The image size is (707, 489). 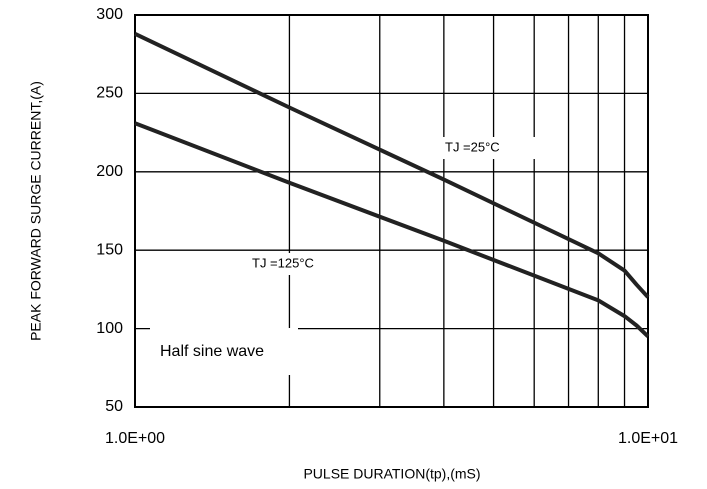 What do you see at coordinates (109, 93) in the screenshot?
I see `y-tick-label: 250` at bounding box center [109, 93].